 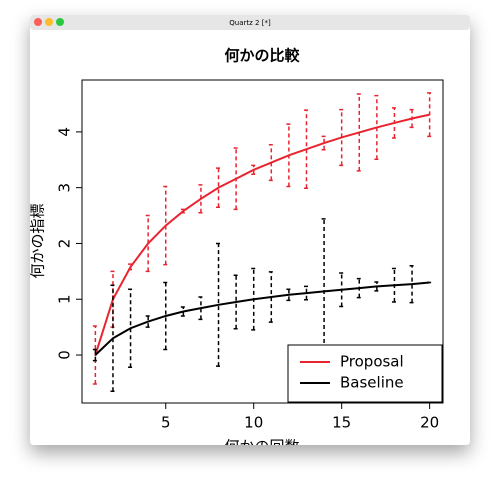 What do you see at coordinates (262, 318) in the screenshot?
I see `series-line` at bounding box center [262, 318].